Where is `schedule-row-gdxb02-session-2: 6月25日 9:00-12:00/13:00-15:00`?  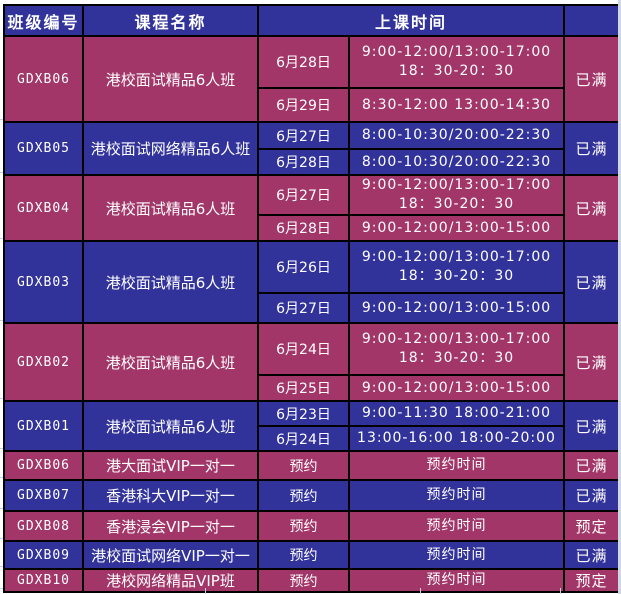
schedule-row-gdxb02-session-2: 6月25日 9:00-12:00/13:00-15:00 is located at coordinates (311, 388).